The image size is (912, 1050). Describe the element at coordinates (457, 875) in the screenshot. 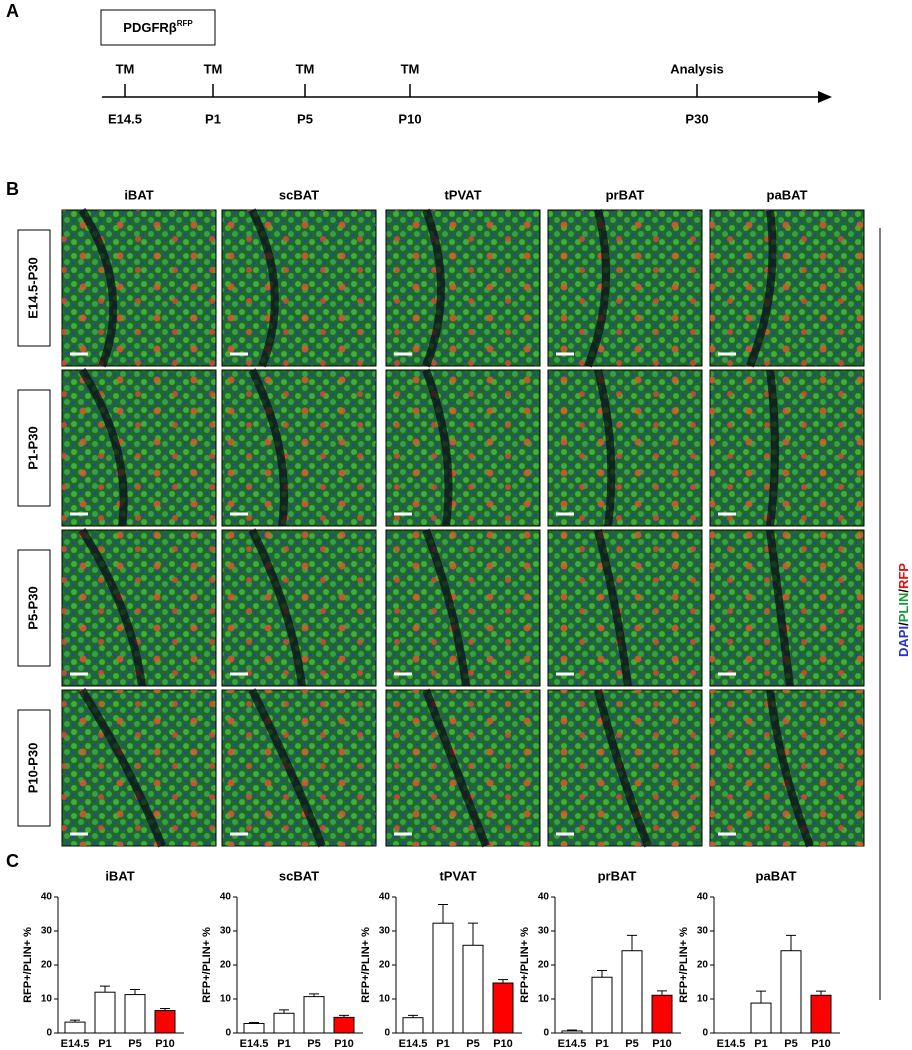

I see `chart-title: tPVAT` at that location.